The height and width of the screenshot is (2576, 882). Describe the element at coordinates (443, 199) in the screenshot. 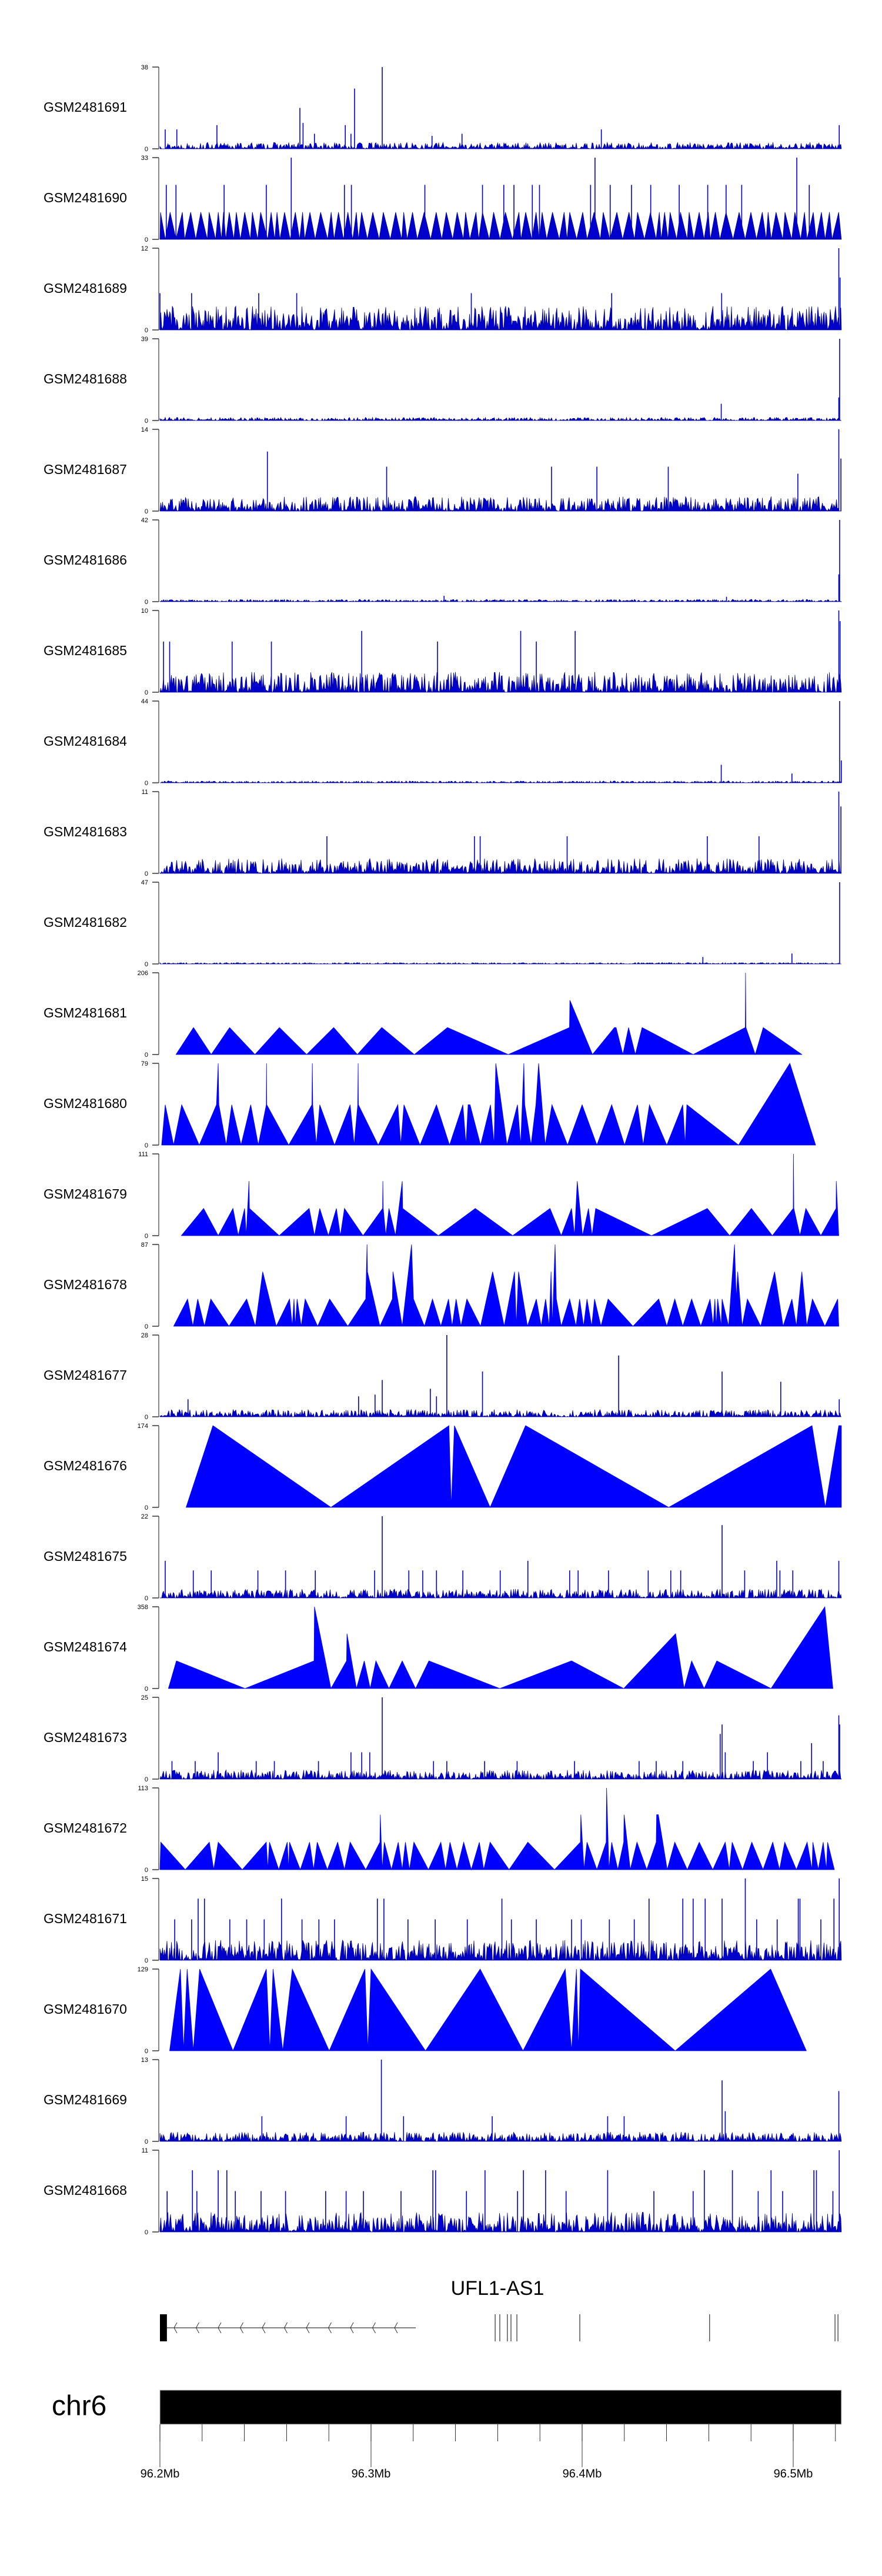

I see `track-GSM2481690: GSM2481690 33 0` at that location.